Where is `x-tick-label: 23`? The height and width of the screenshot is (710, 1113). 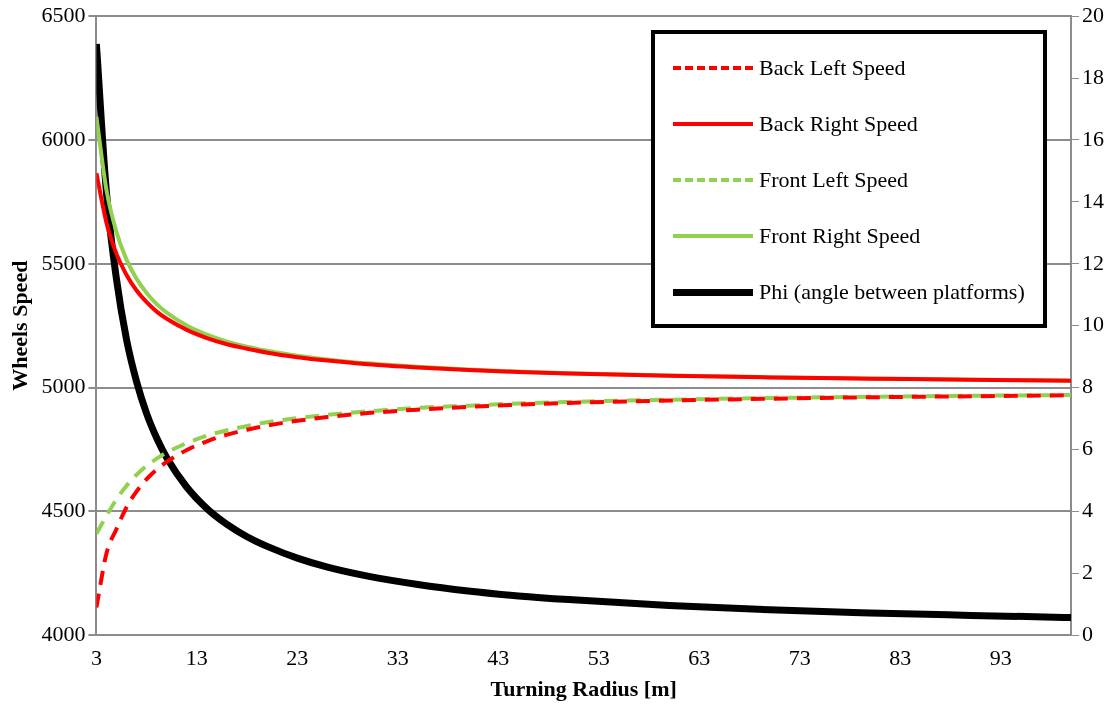
x-tick-label: 23 is located at coordinates (297, 658).